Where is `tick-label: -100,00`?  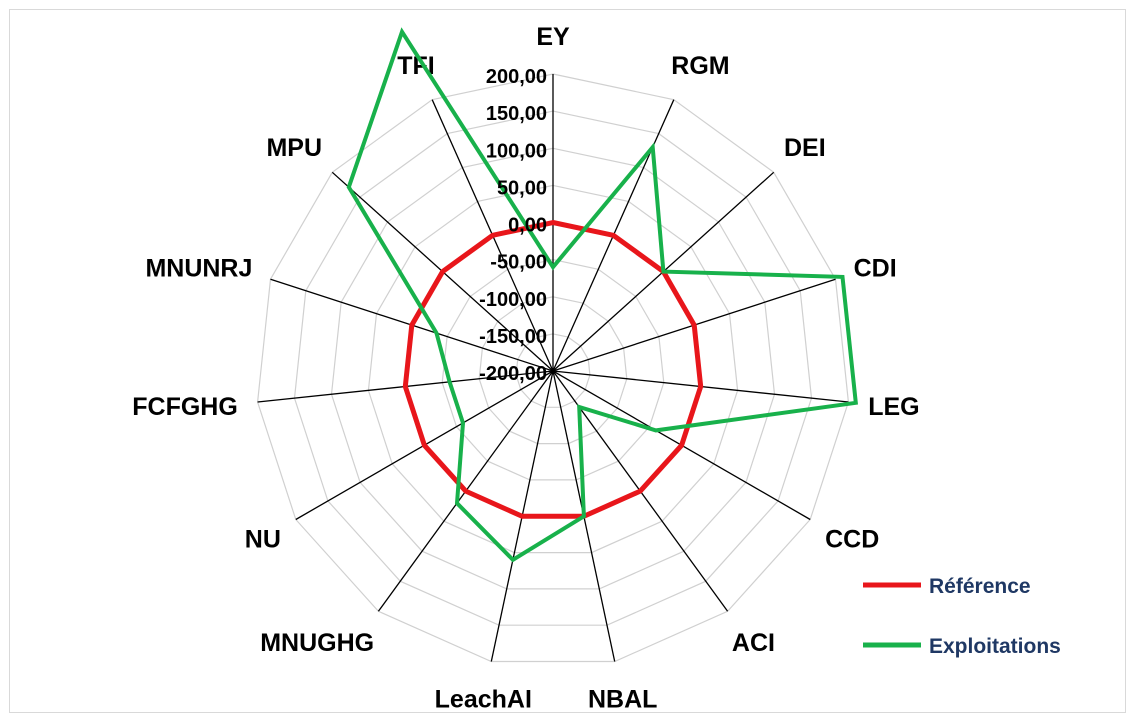 tick-label: -100,00 is located at coordinates (513, 300).